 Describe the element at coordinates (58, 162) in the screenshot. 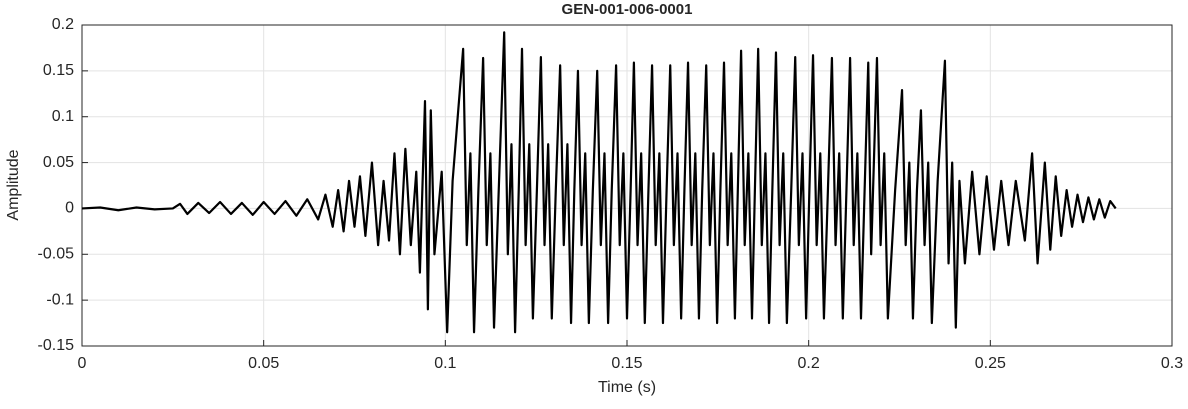

I see `y-tick-label: 0.05` at that location.